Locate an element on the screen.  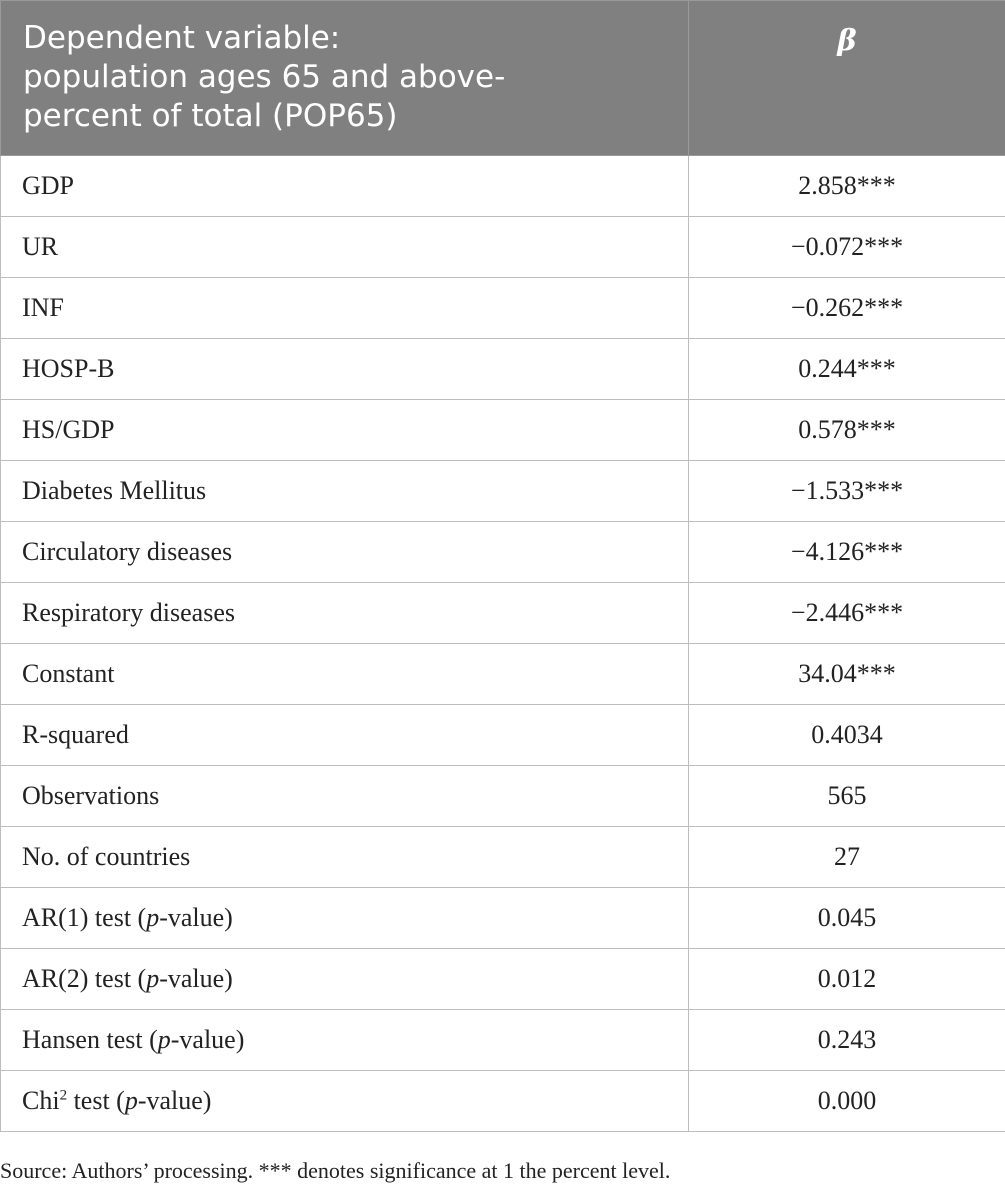
table-row: Observations 565 is located at coordinates (502, 796).